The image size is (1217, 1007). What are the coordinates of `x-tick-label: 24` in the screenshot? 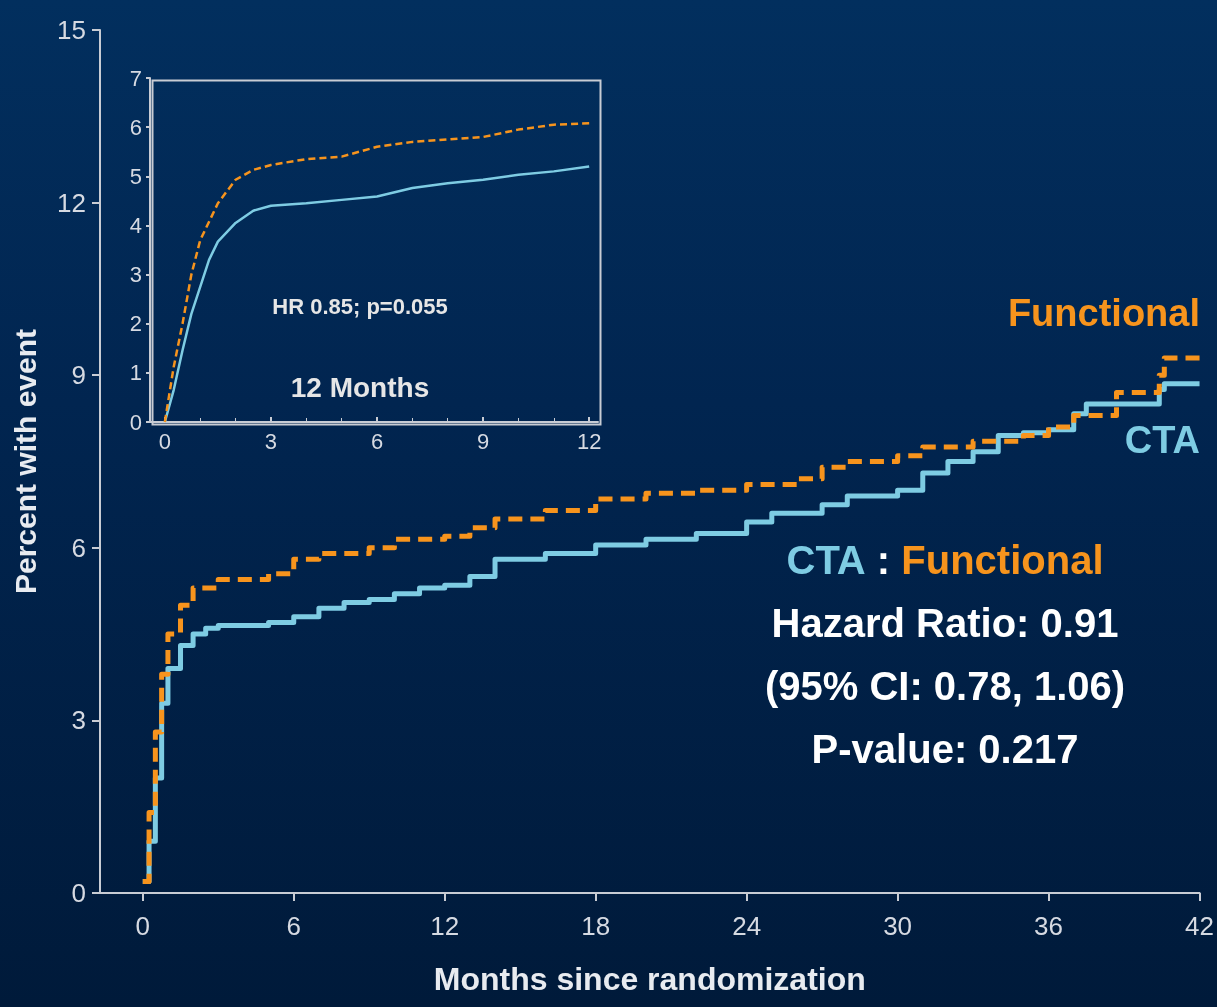 It's located at (747, 926).